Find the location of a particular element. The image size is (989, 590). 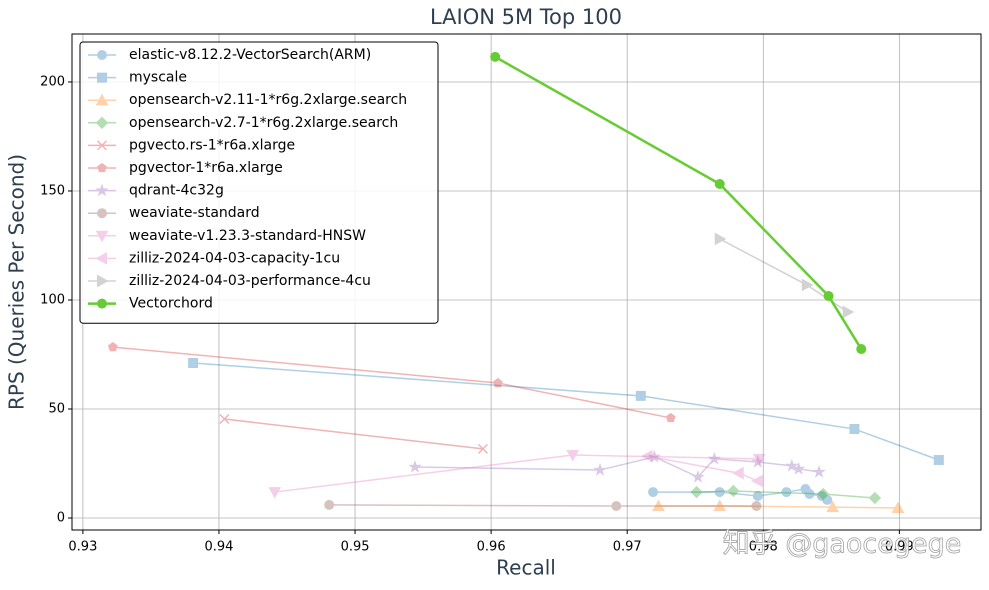

x-tick-label: 0.98 is located at coordinates (763, 547).